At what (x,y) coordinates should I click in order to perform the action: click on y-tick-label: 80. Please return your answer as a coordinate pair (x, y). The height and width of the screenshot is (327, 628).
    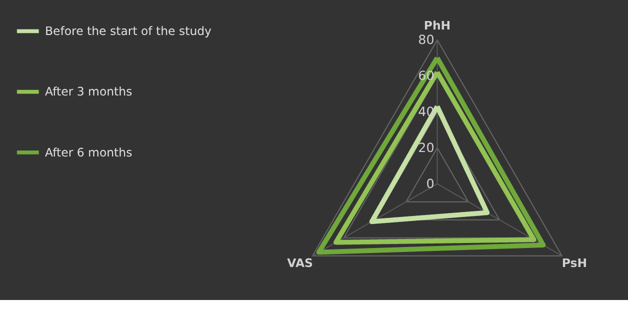
    Looking at the image, I should click on (426, 39).